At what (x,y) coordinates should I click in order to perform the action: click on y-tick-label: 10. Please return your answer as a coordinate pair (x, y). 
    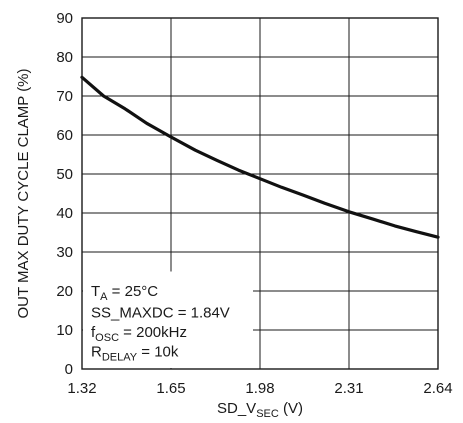
    Looking at the image, I should click on (64, 330).